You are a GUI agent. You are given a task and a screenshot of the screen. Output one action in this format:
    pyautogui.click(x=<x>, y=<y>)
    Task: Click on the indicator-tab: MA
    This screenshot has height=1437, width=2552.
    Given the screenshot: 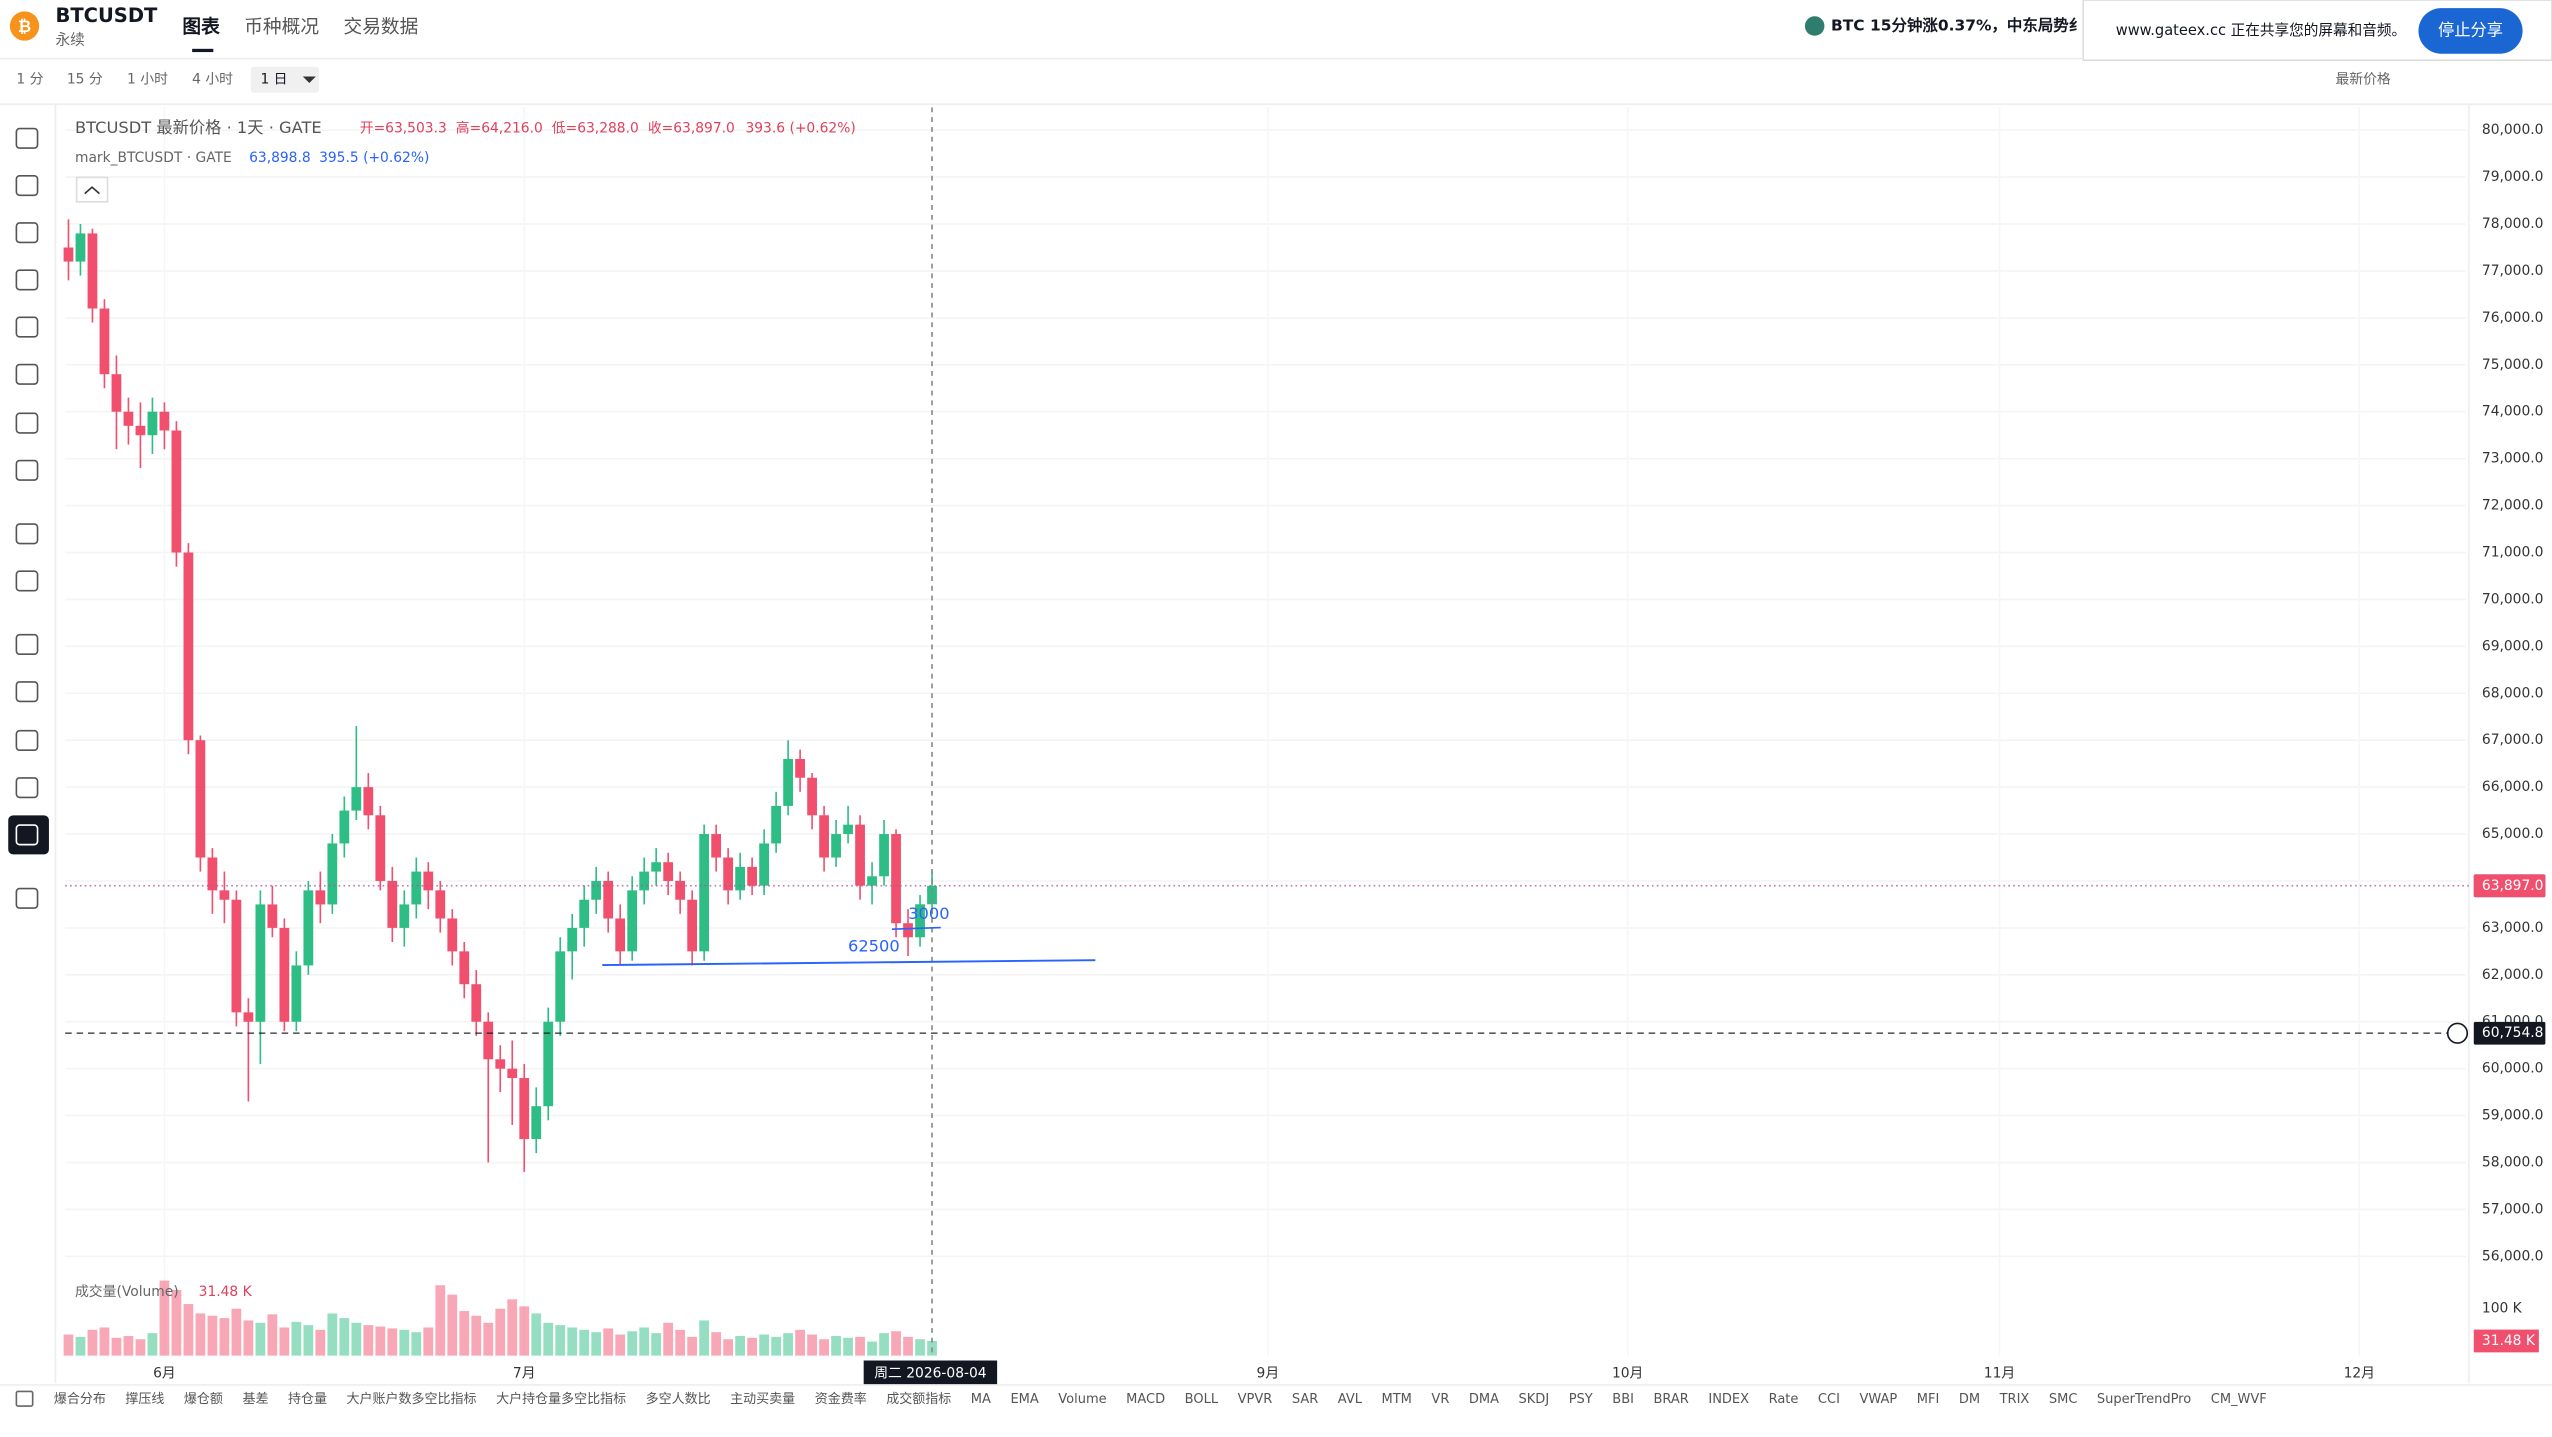 What is the action you would take?
    pyautogui.click(x=981, y=1399)
    